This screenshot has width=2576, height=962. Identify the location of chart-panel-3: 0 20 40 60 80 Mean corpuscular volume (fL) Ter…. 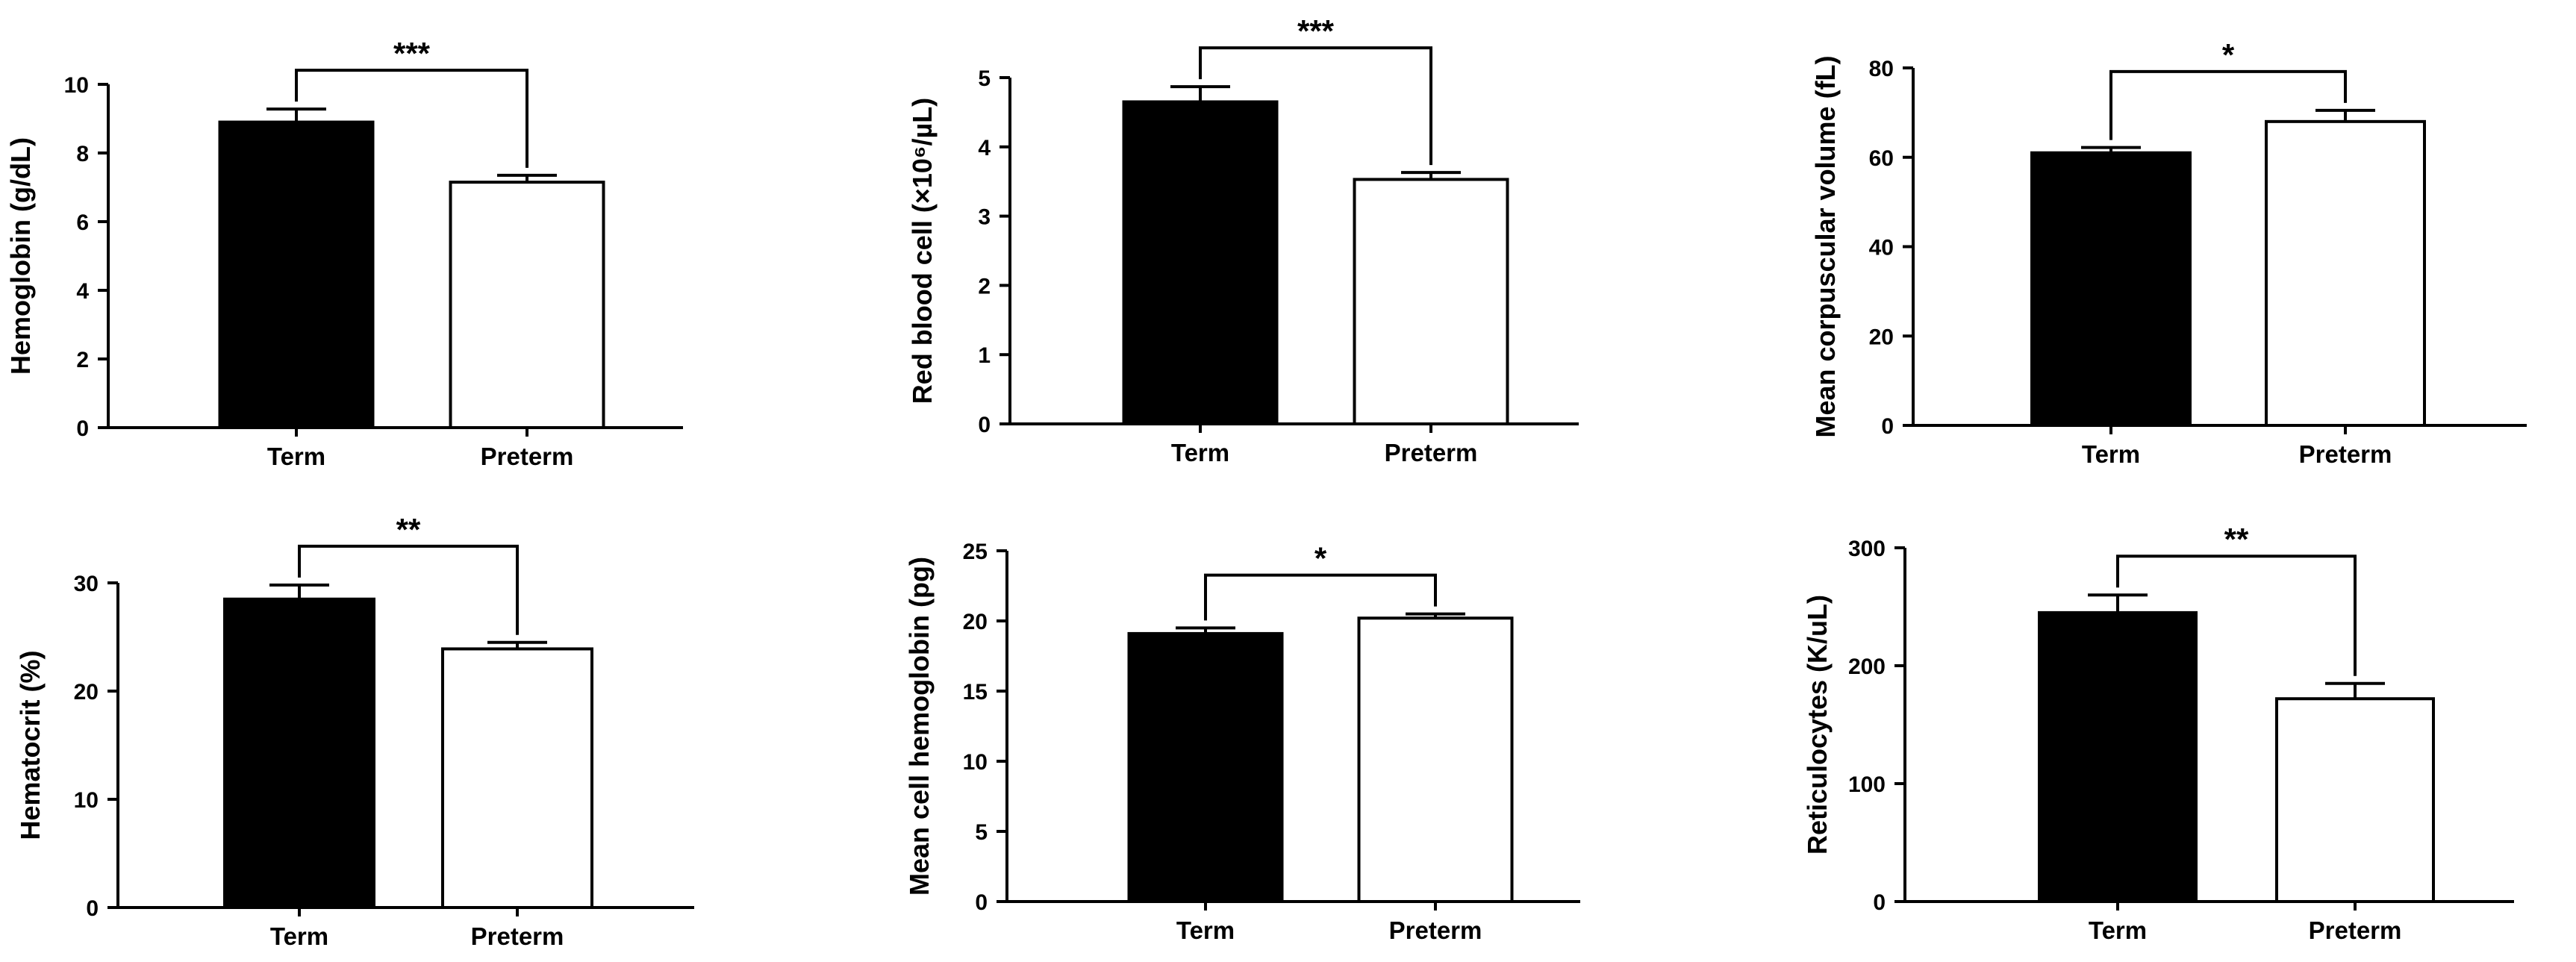
(2168, 252).